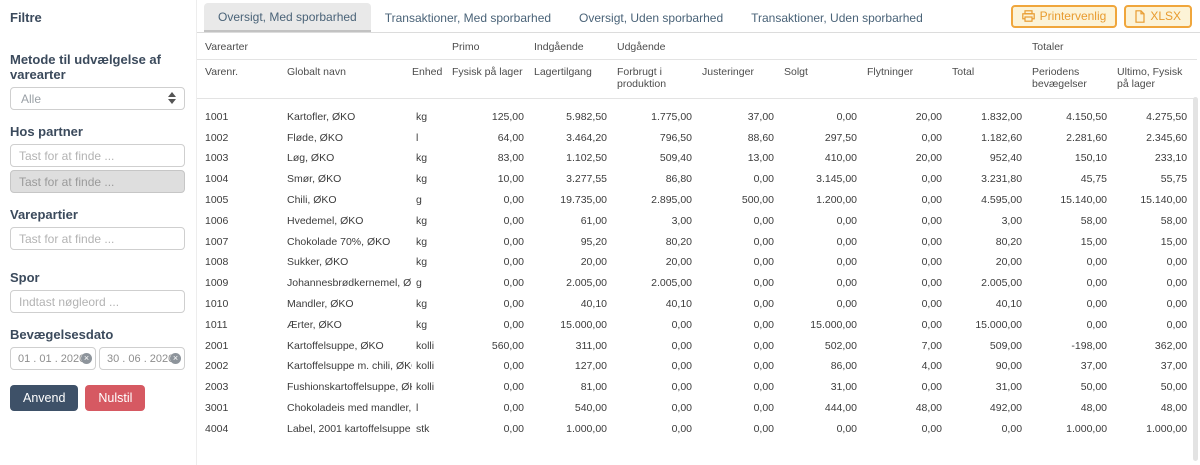 The height and width of the screenshot is (465, 1200). I want to click on table-cell: 4,00, so click(931, 366).